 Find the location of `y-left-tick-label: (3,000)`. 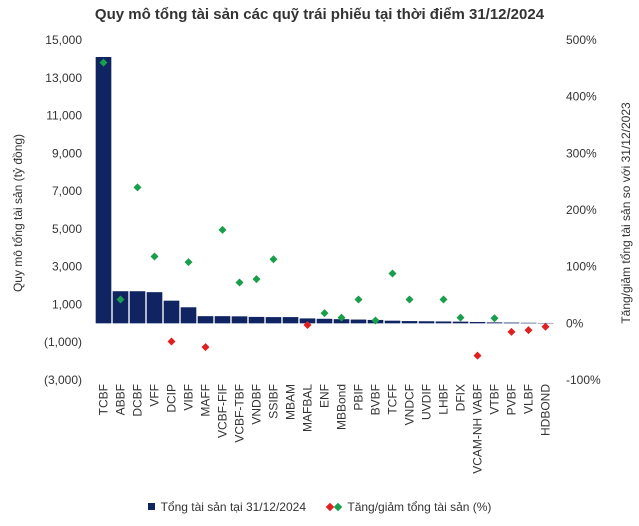

y-left-tick-label: (3,000) is located at coordinates (63, 380).